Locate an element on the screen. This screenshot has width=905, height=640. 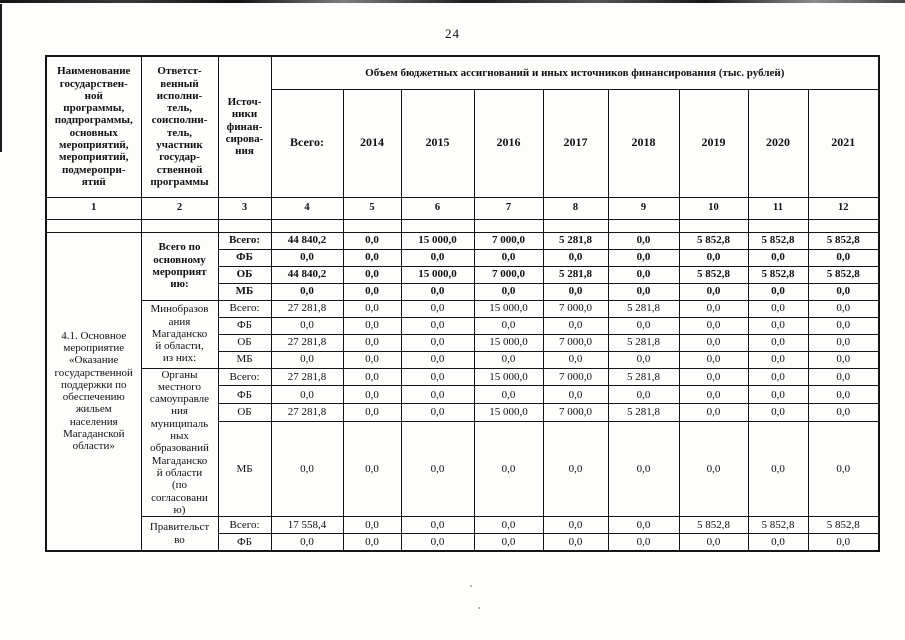
page-number: 24 is located at coordinates (452, 33).